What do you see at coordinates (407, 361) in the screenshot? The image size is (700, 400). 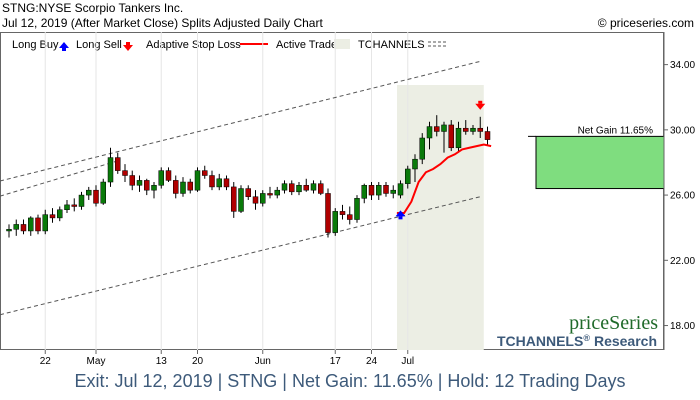 I see `x-tick-label-7: Jul` at bounding box center [407, 361].